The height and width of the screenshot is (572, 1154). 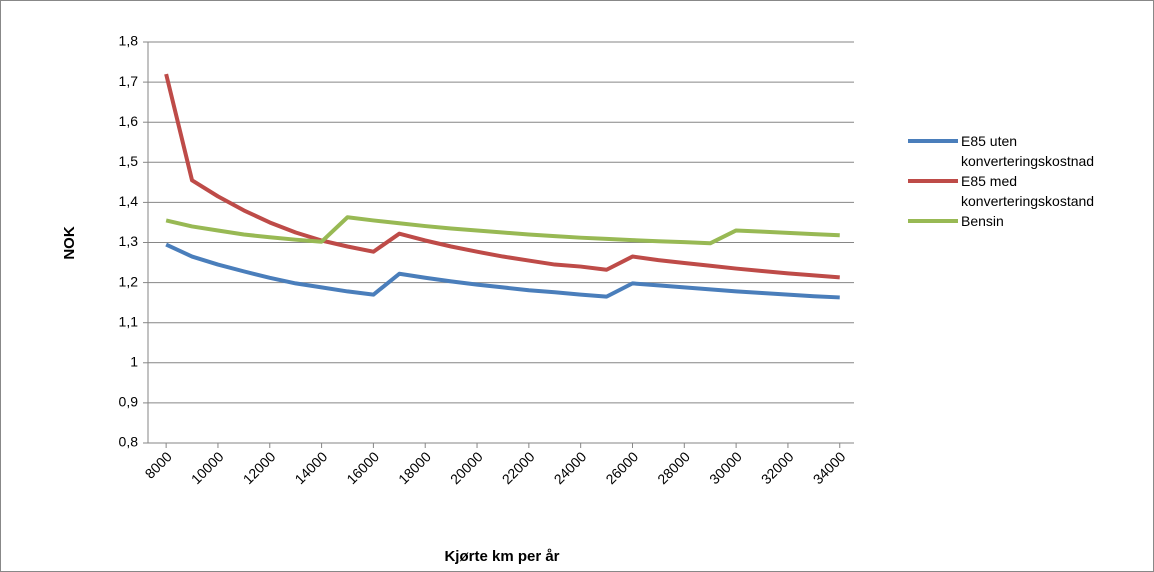 What do you see at coordinates (69, 243) in the screenshot?
I see `y-axis-title: NOK` at bounding box center [69, 243].